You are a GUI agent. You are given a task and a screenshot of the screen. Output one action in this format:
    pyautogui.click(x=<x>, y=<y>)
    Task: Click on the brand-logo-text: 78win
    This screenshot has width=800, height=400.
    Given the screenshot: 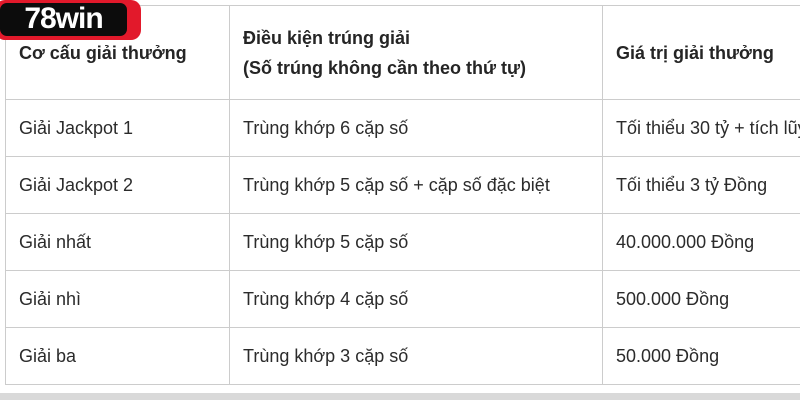 What is the action you would take?
    pyautogui.click(x=63, y=18)
    